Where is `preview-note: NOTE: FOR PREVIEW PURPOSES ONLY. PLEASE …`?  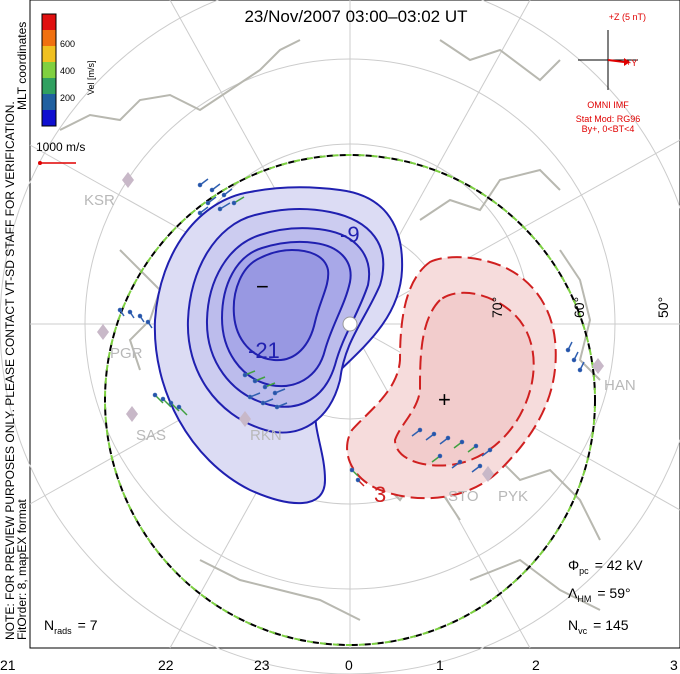
preview-note: NOTE: FOR PREVIEW PURPOSES ONLY. PLEASE … is located at coordinates (10, 370).